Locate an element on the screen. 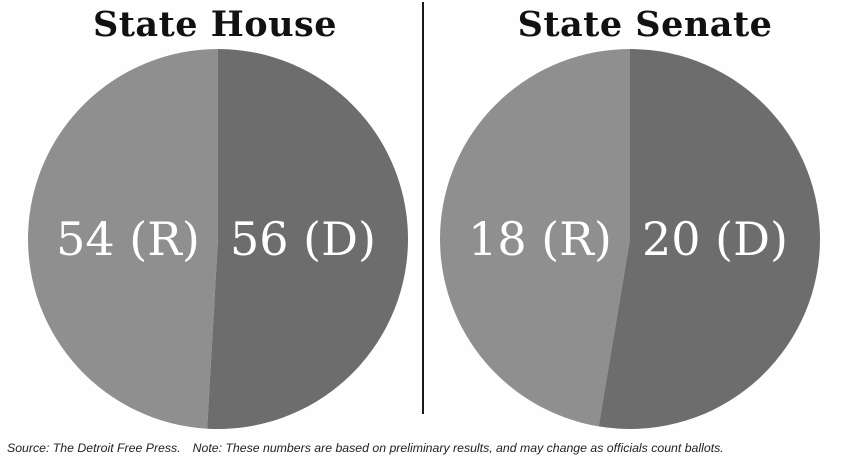  state-senate-title: State Senate is located at coordinates (645, 24).